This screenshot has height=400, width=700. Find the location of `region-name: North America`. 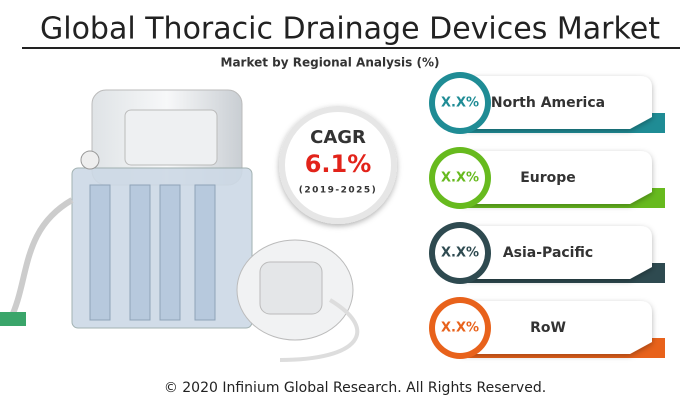

region-name: North America is located at coordinates (548, 103).